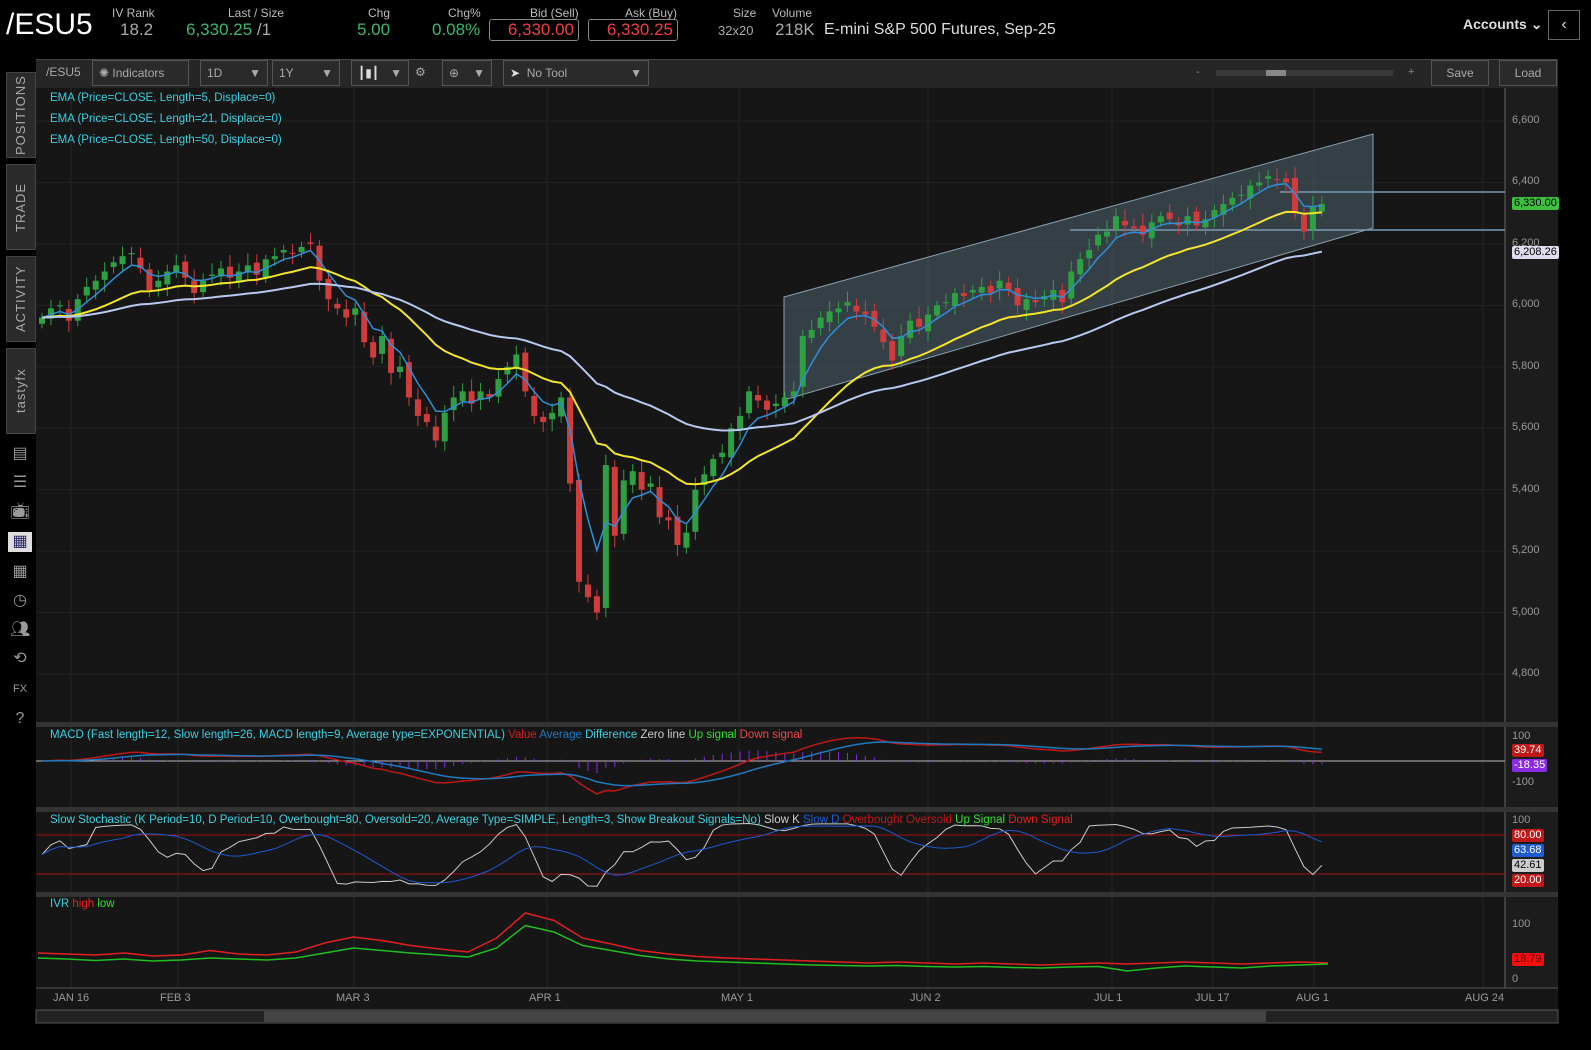  Describe the element at coordinates (1276, 73) in the screenshot. I see `zoom-slider-handle` at that location.